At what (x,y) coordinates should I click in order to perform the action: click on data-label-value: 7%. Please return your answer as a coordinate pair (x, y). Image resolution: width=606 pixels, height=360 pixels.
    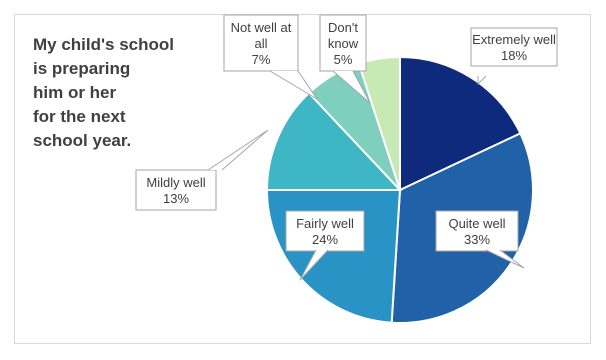
    Looking at the image, I should click on (261, 59).